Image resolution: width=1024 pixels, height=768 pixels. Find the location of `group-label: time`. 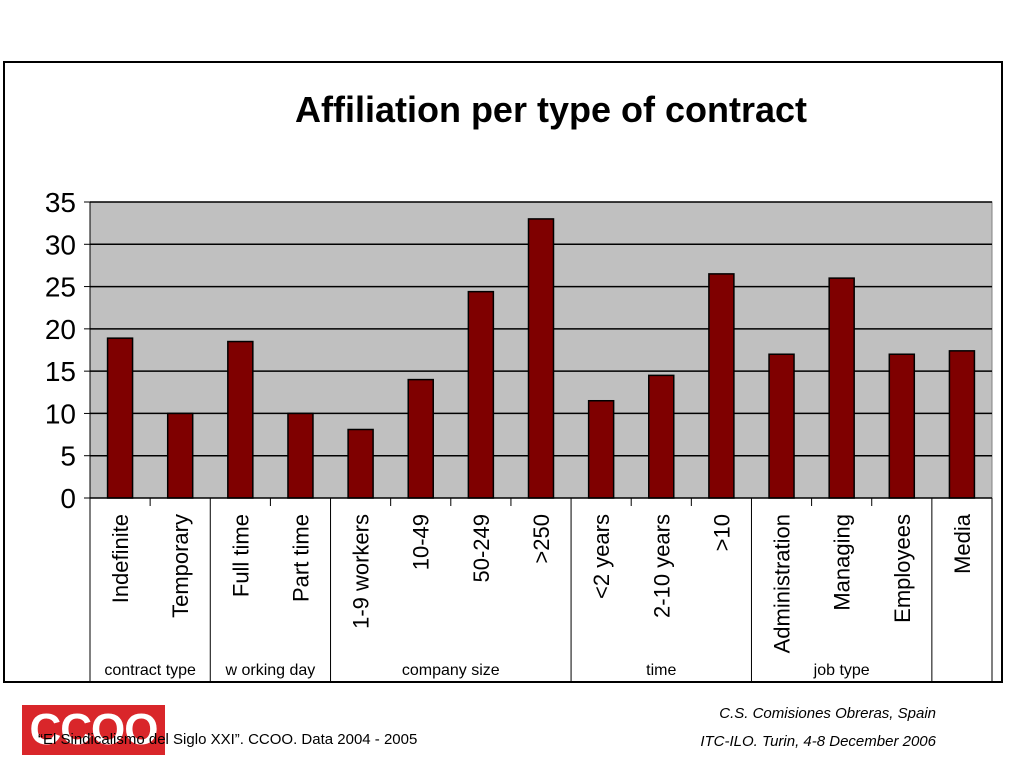

group-label: time is located at coordinates (661, 670).